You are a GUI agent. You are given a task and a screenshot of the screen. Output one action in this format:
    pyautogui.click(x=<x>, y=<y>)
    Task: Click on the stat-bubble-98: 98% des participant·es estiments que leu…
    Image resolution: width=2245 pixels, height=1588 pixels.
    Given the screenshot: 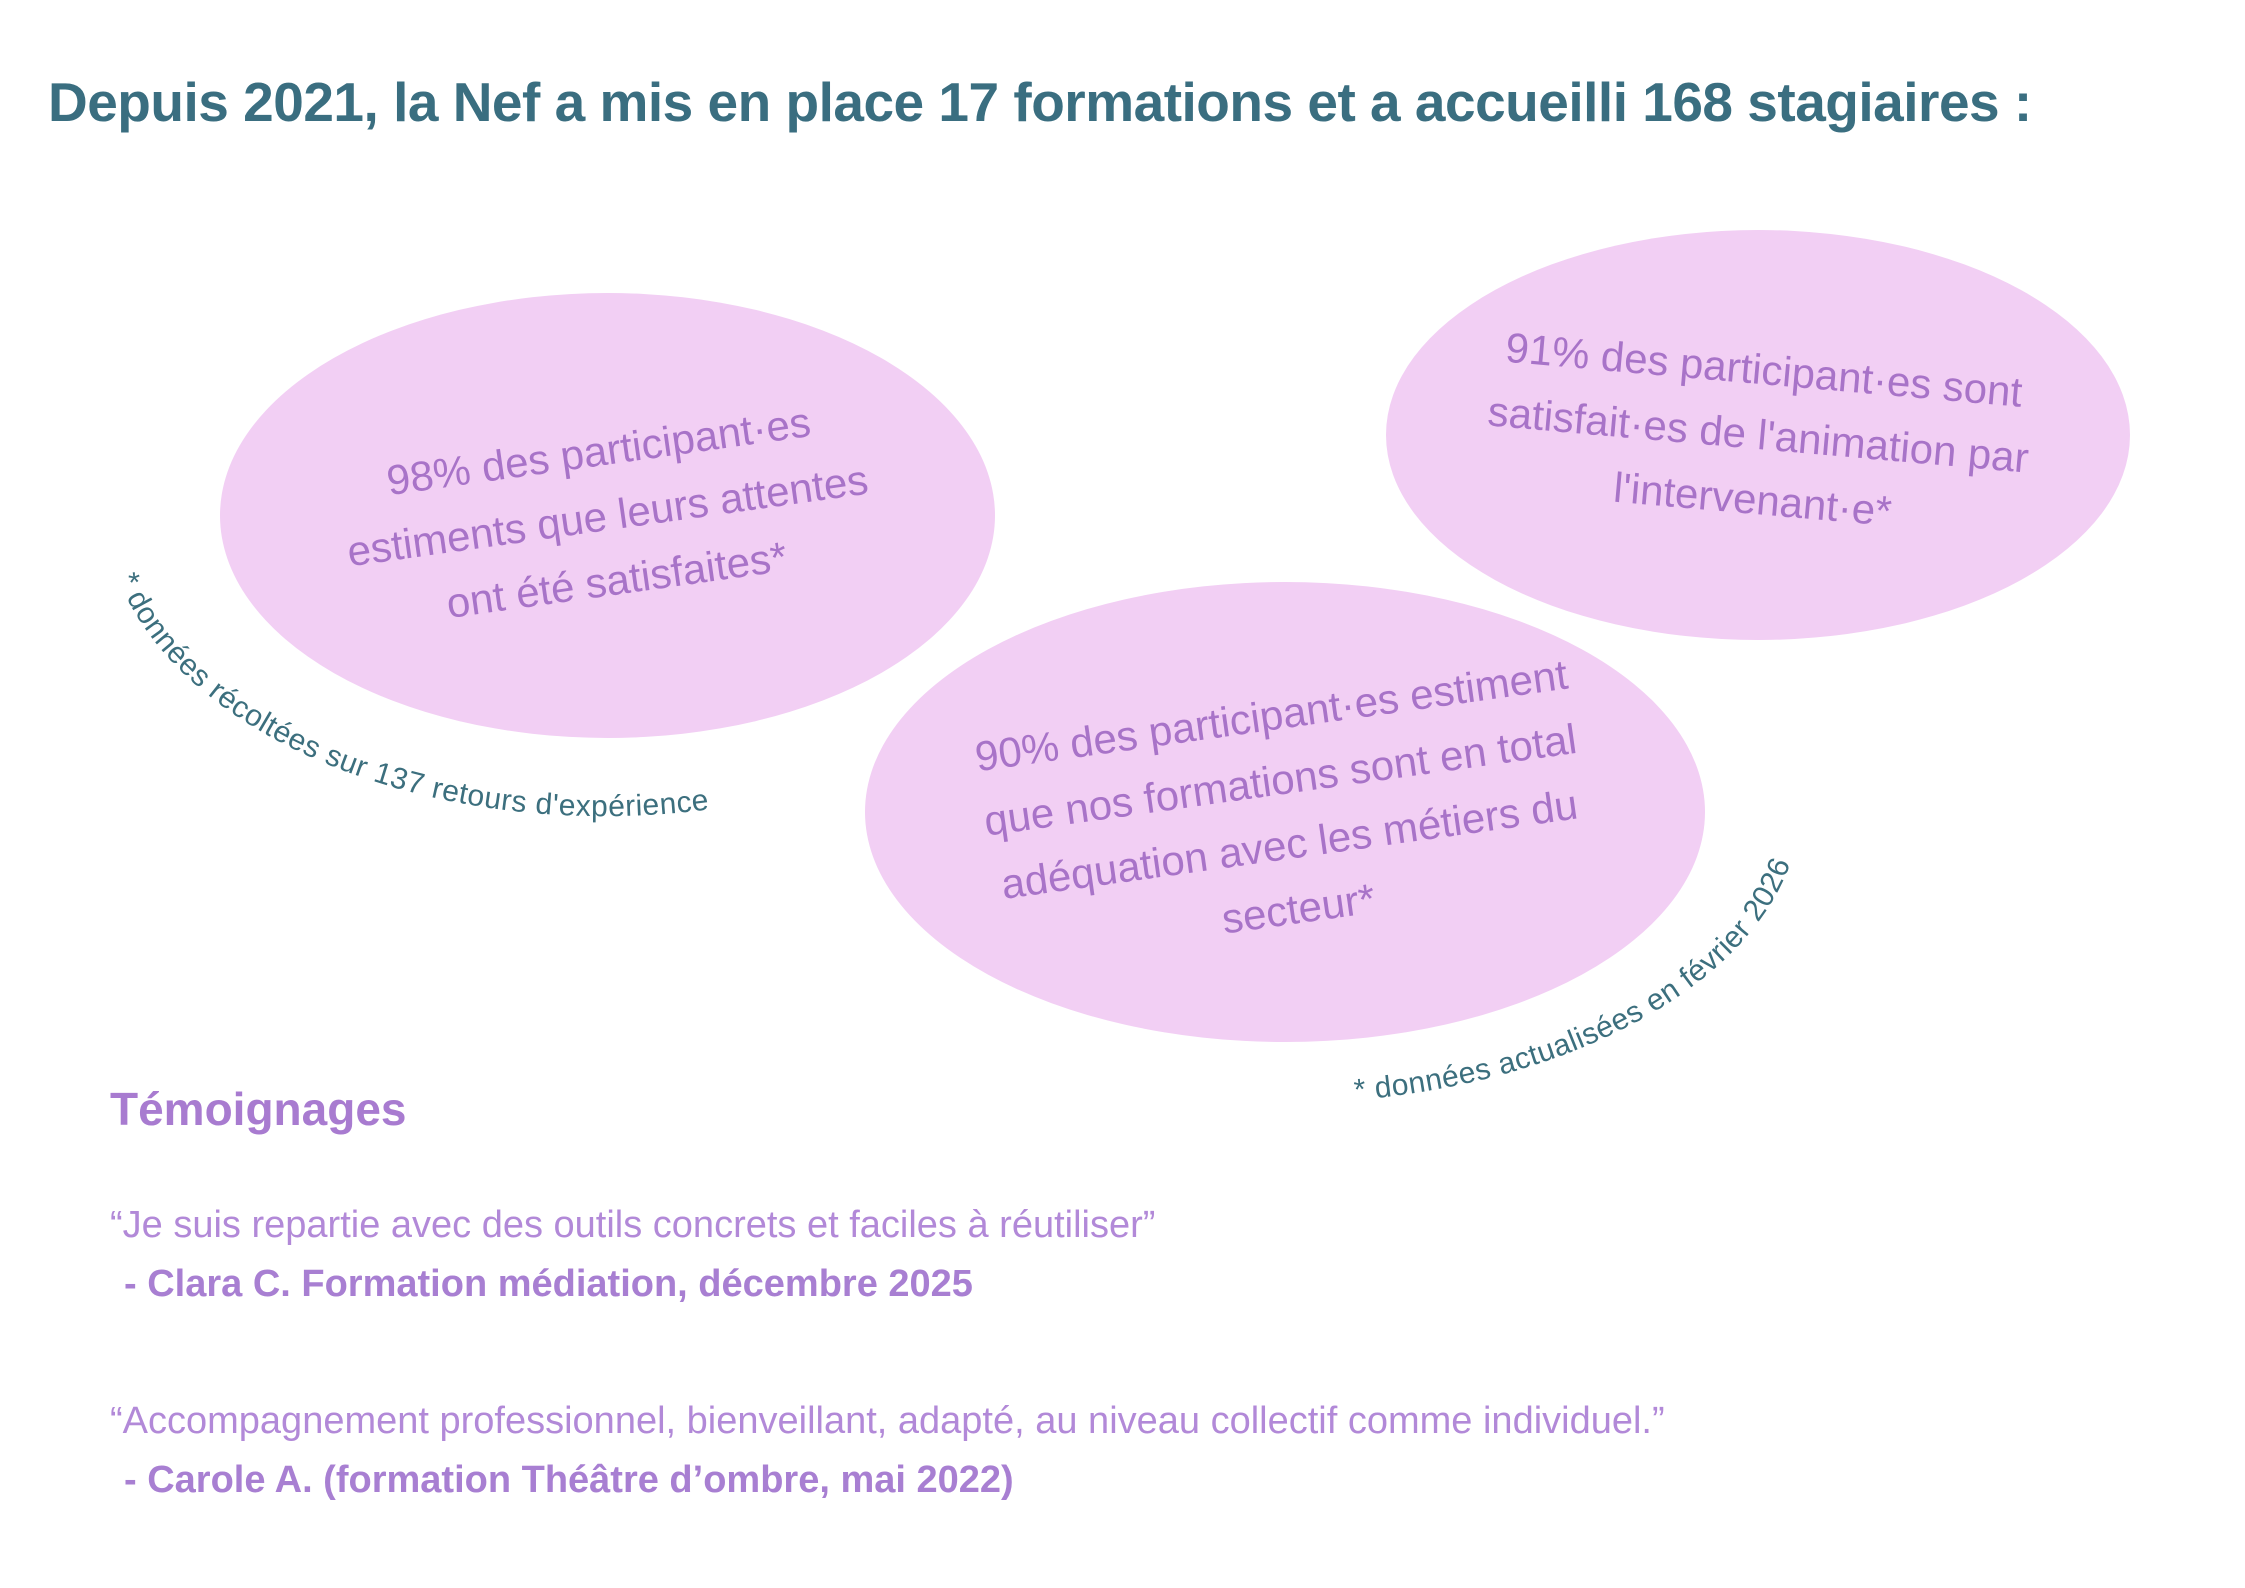 What is the action you would take?
    pyautogui.click(x=607, y=515)
    